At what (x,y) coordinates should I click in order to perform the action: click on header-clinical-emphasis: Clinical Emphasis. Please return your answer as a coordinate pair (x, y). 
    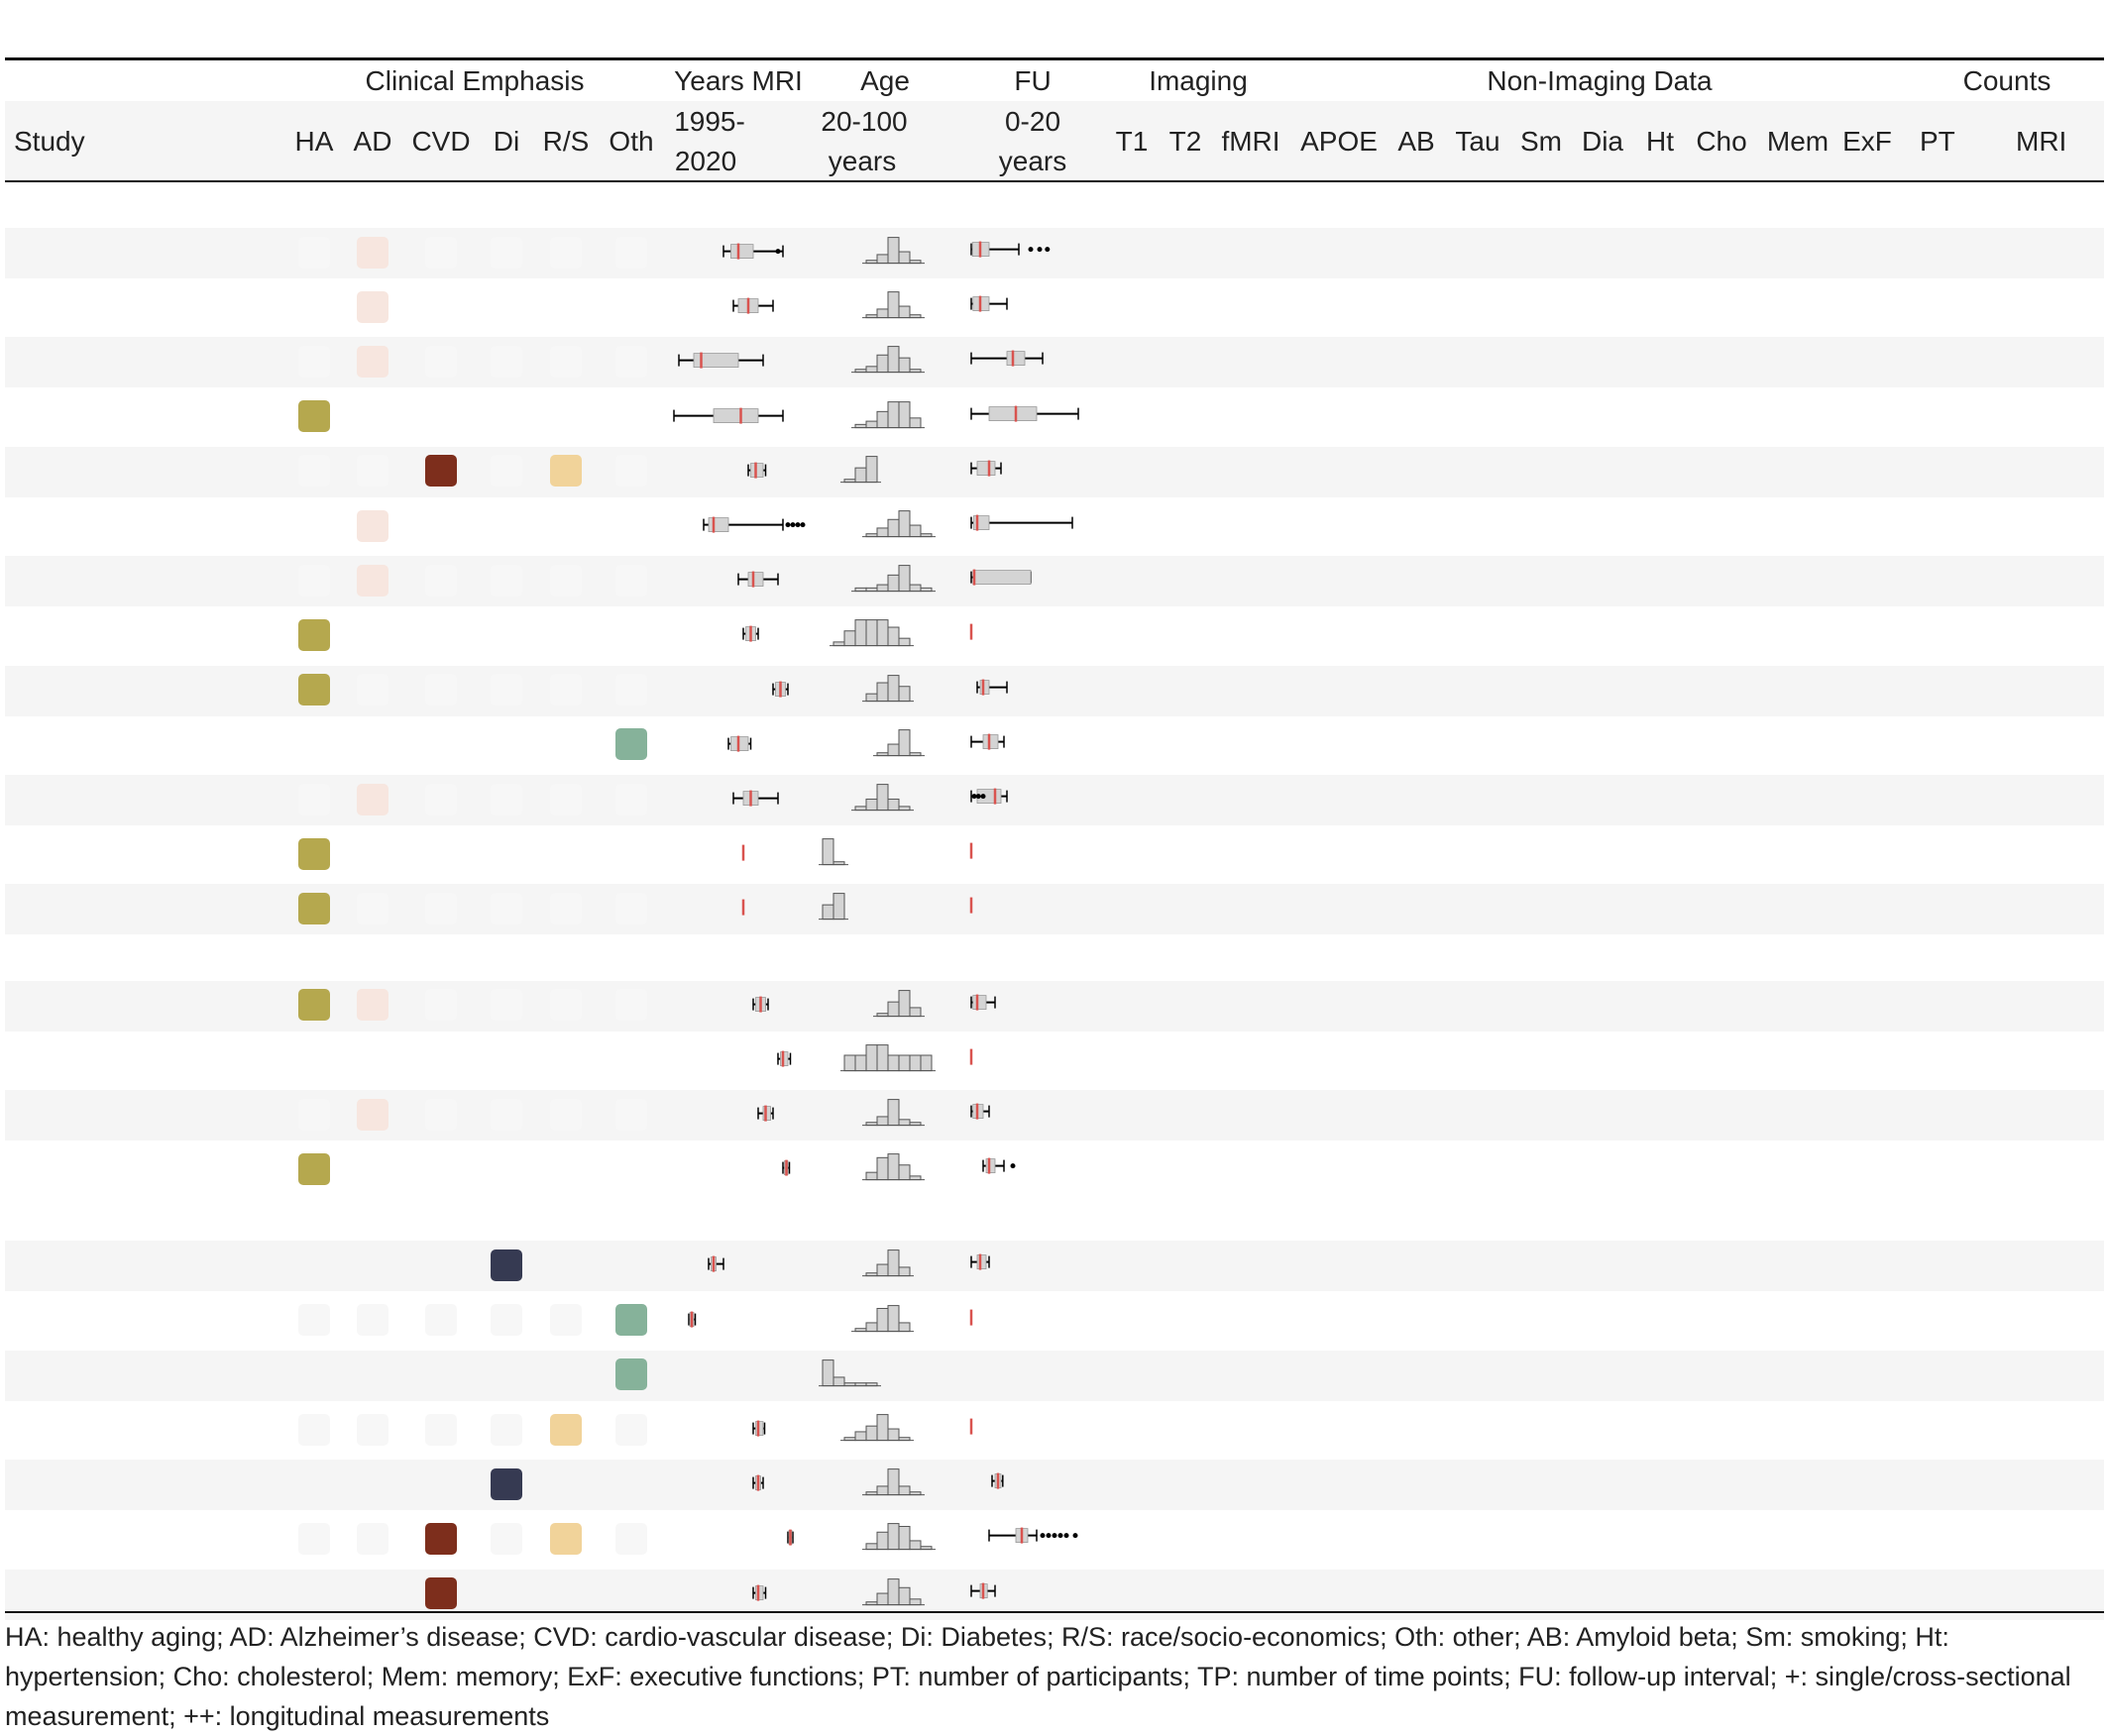
    Looking at the image, I should click on (475, 80).